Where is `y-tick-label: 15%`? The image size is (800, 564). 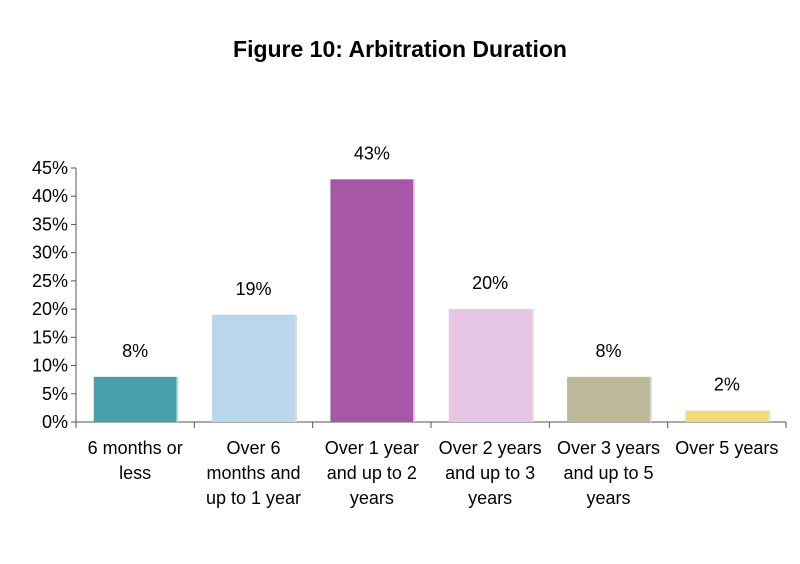 y-tick-label: 15% is located at coordinates (50, 337).